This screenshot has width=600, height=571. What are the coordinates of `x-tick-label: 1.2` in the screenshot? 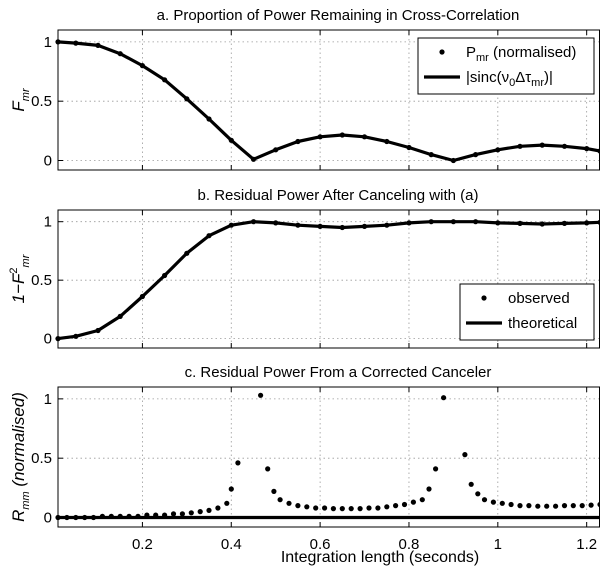 It's located at (586, 544).